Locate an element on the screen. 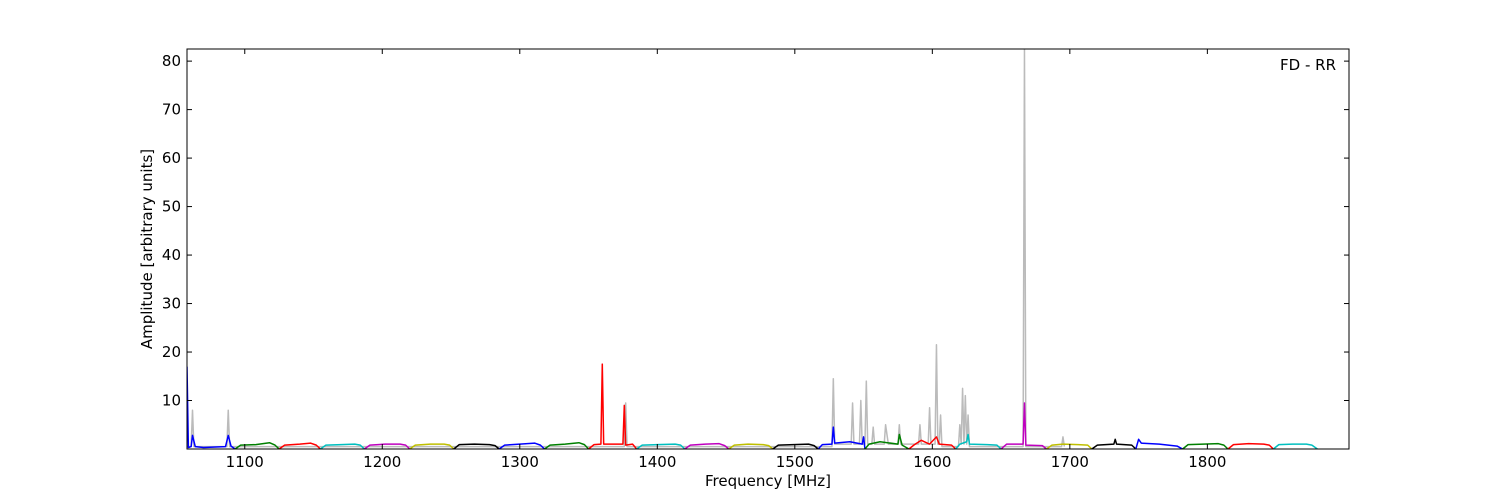  y-tick-label: 60 is located at coordinates (171, 158).